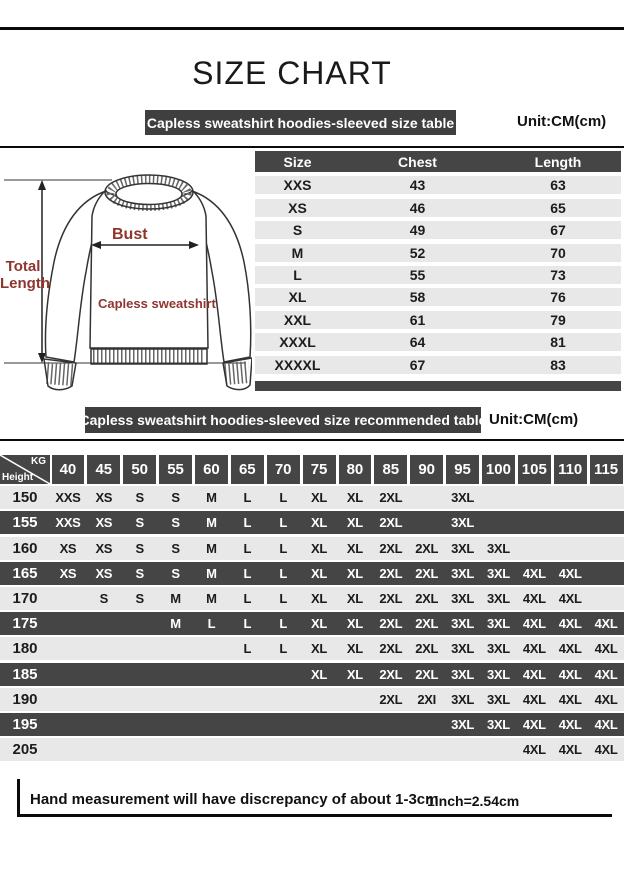 The width and height of the screenshot is (624, 894). I want to click on chest-cell: 55, so click(417, 274).